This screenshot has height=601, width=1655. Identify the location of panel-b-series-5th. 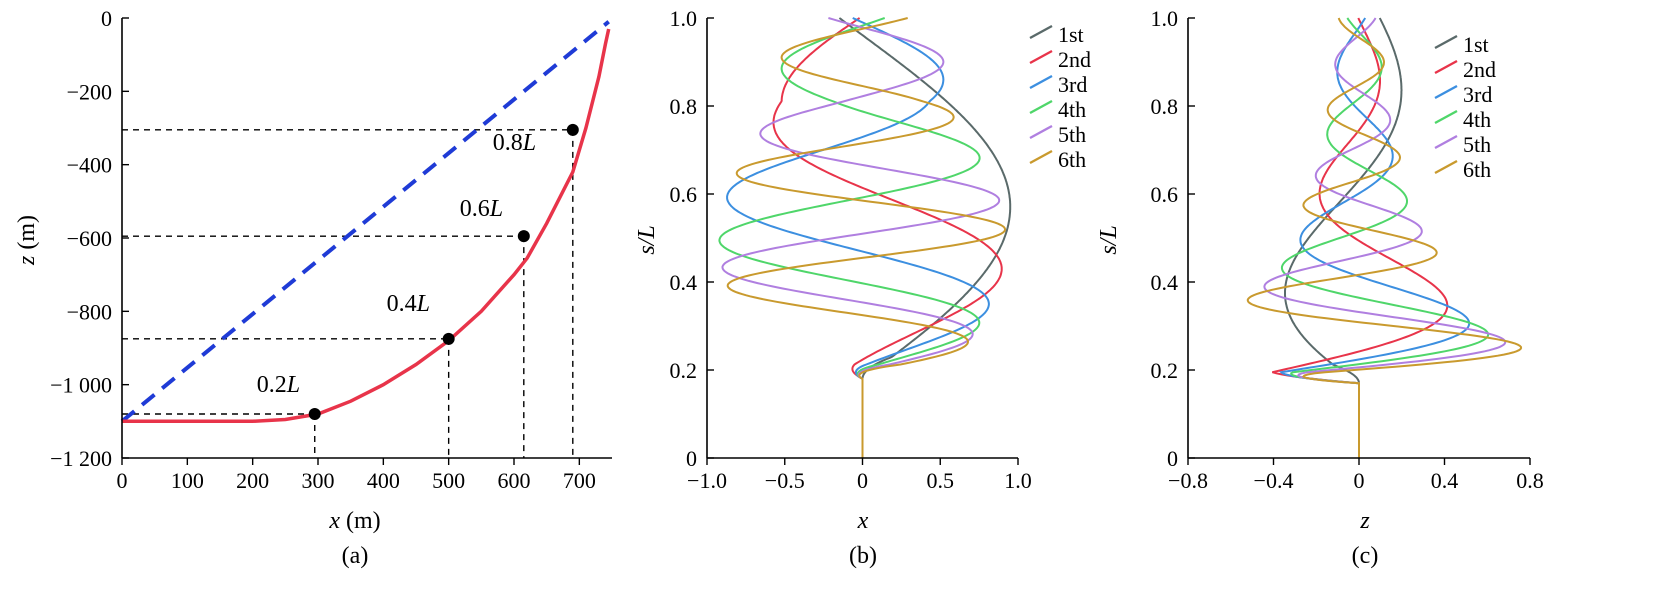
(861, 237).